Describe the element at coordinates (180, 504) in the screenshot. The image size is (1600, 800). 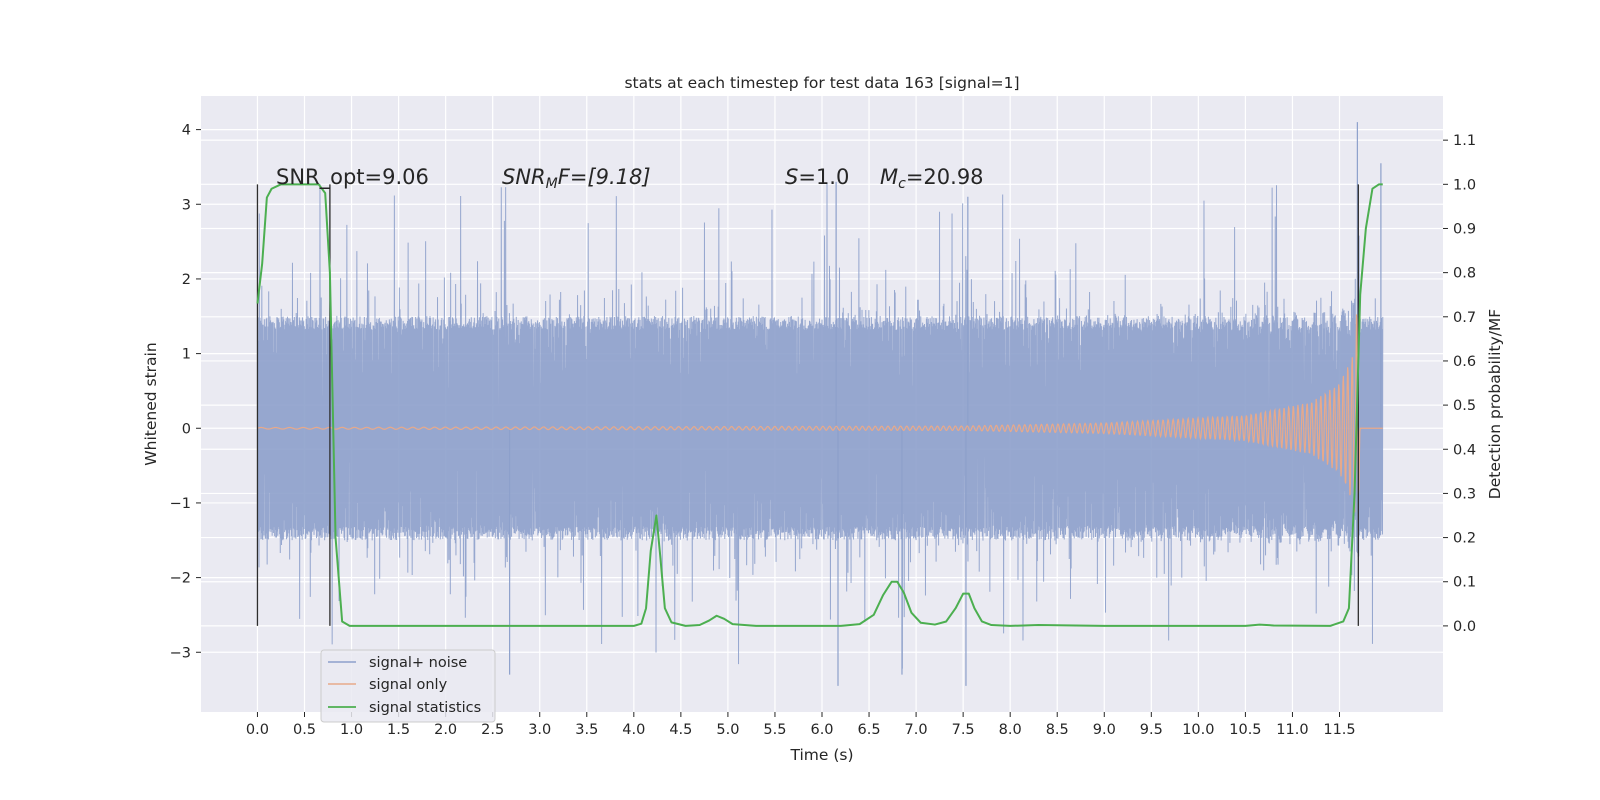
I see `left-y-tick-label: −1` at that location.